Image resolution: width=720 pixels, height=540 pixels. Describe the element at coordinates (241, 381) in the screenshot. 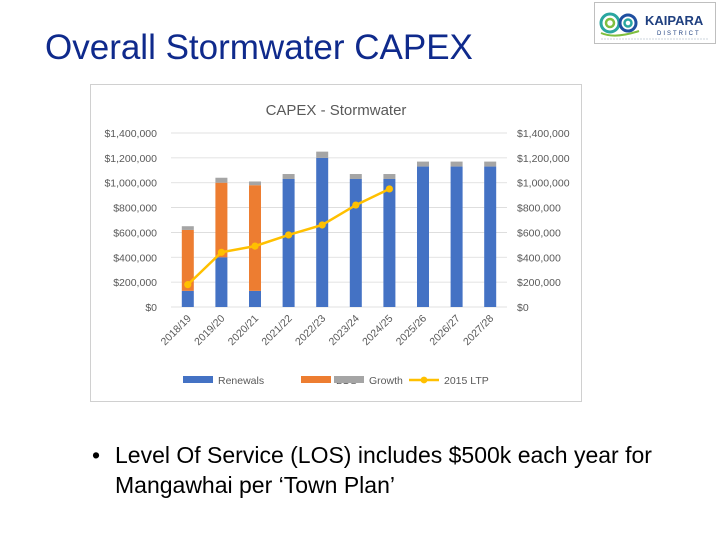

I see `legend-label: Renewals` at that location.